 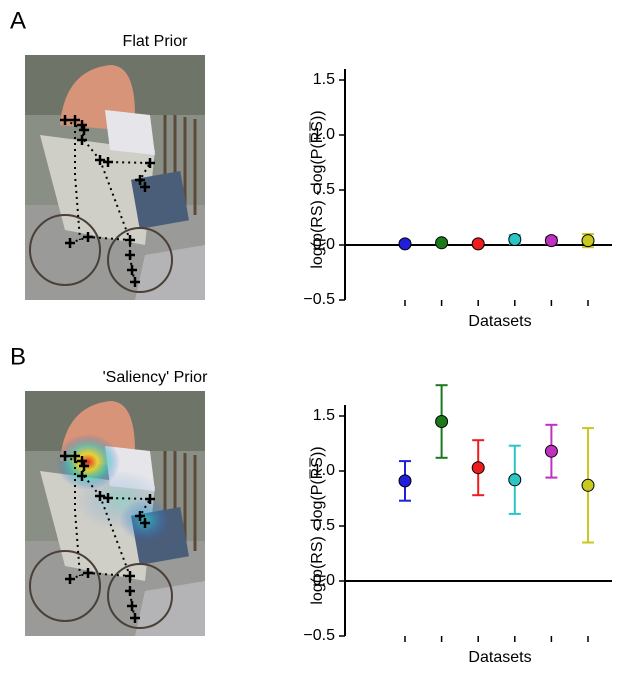 What do you see at coordinates (156, 41) in the screenshot?
I see `image-title: Flat Prior` at bounding box center [156, 41].